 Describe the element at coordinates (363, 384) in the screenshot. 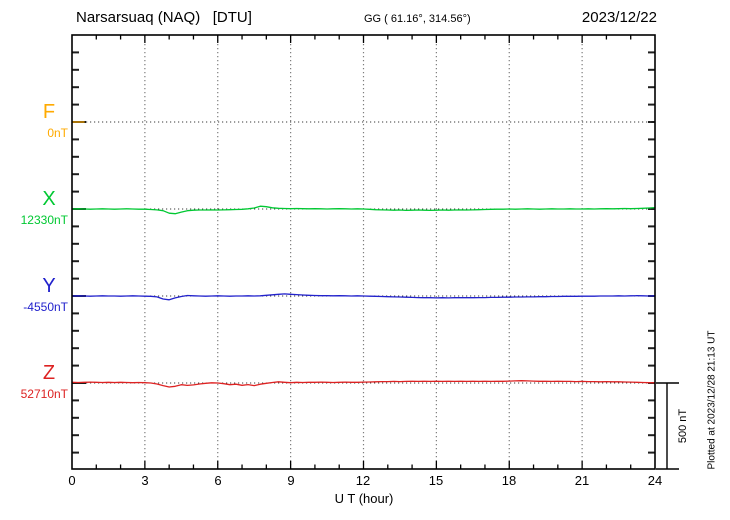

I see `trace-Z` at that location.